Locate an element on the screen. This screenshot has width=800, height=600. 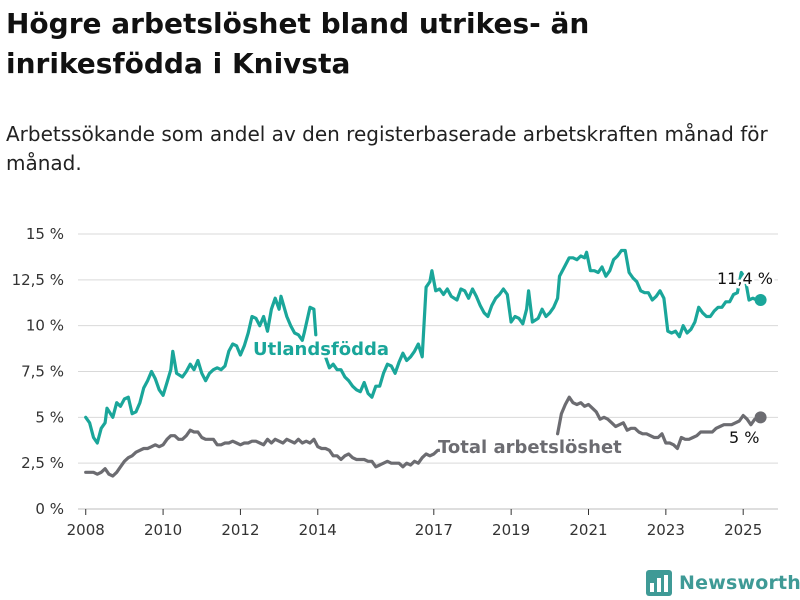
brand-name: Newsworthy is located at coordinates (739, 583).